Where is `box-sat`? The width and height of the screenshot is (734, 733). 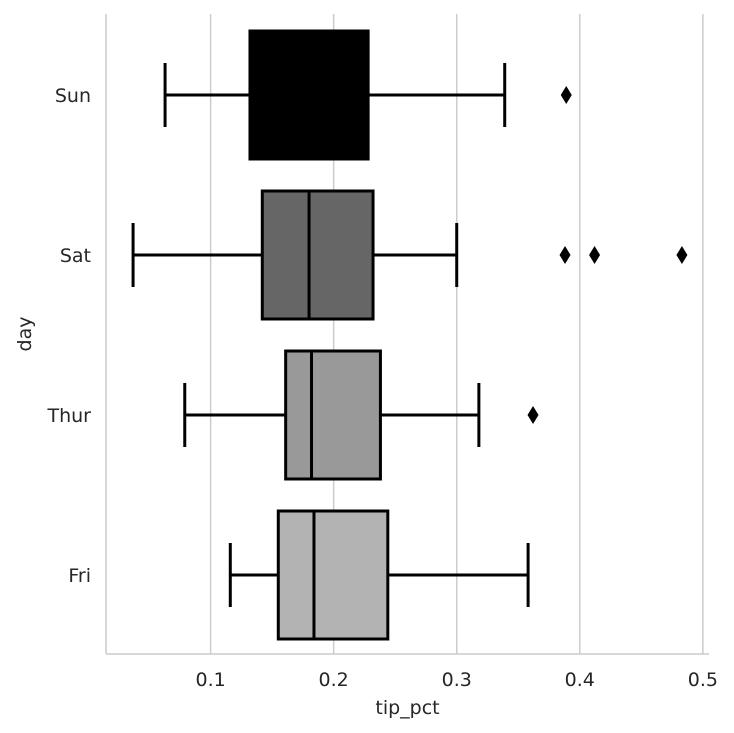 box-sat is located at coordinates (409, 255).